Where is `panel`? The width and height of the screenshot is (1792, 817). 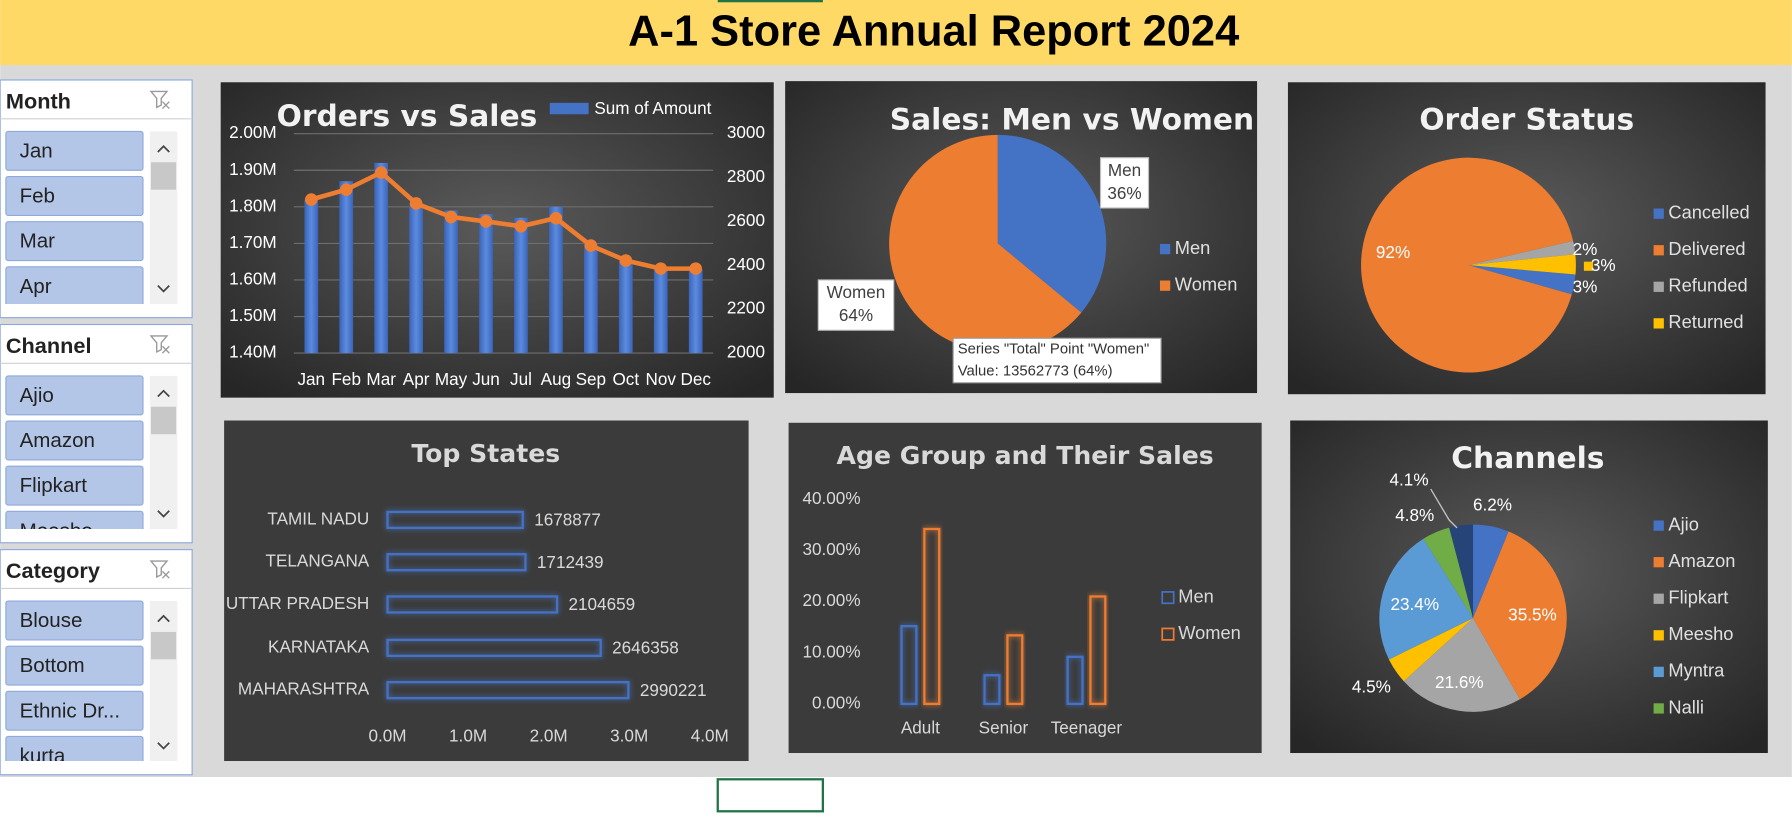
panel is located at coordinates (486, 591).